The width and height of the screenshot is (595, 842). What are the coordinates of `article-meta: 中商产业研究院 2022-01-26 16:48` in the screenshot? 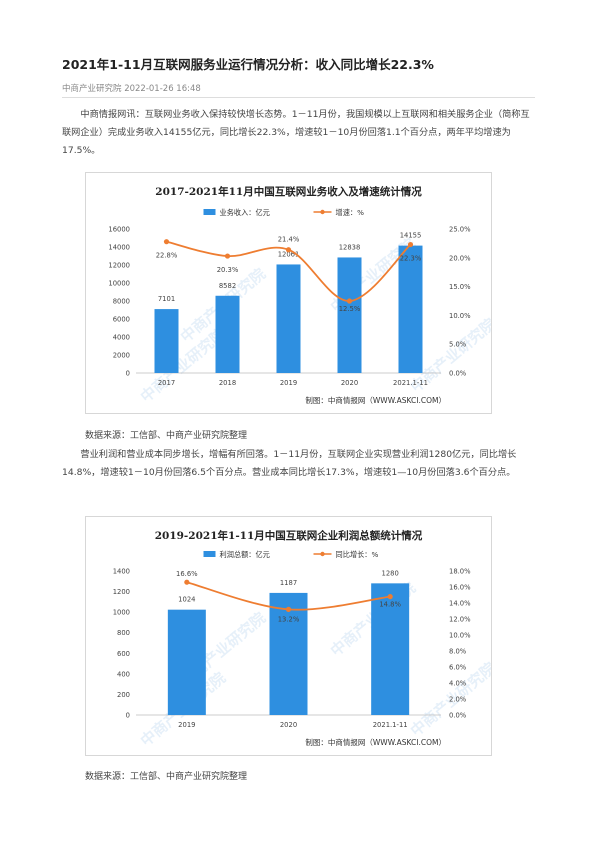 It's located at (131, 89).